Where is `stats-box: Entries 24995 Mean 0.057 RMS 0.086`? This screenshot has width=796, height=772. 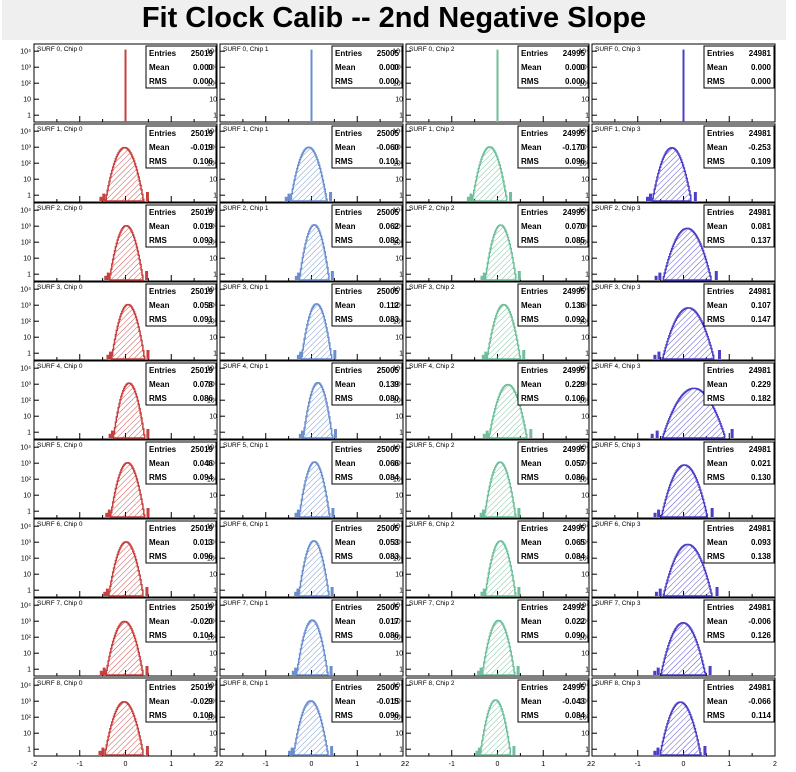
stats-box: Entries 24995 Mean 0.057 RMS 0.086 is located at coordinates (553, 463).